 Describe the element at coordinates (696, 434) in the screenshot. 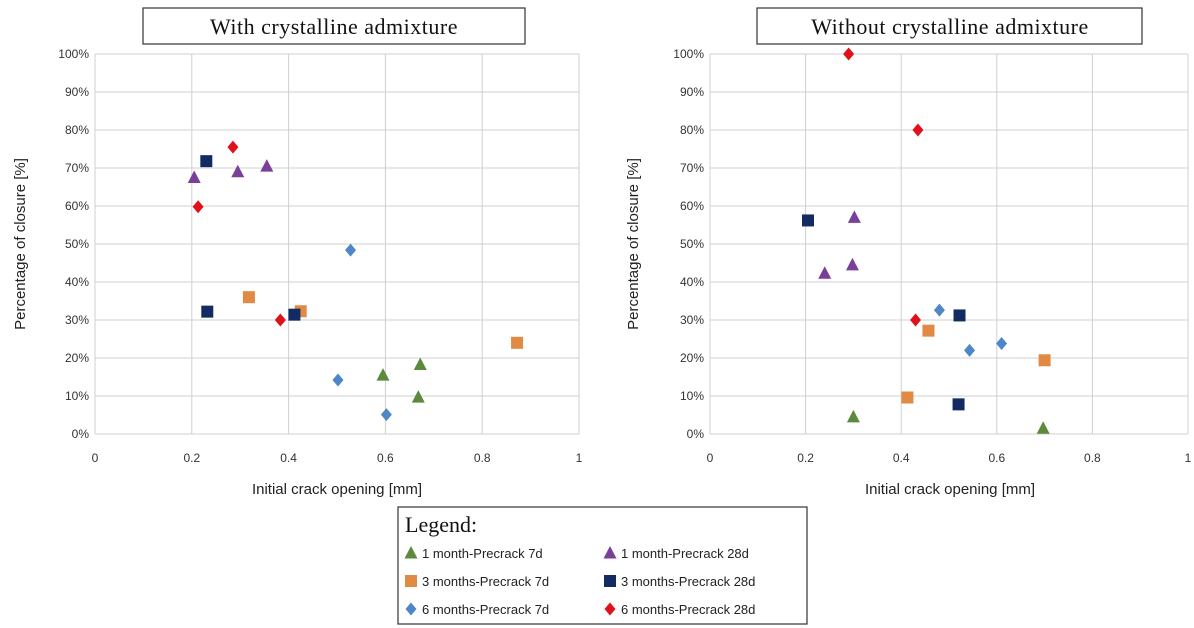

I see `right-y-tick-label: 0%` at that location.